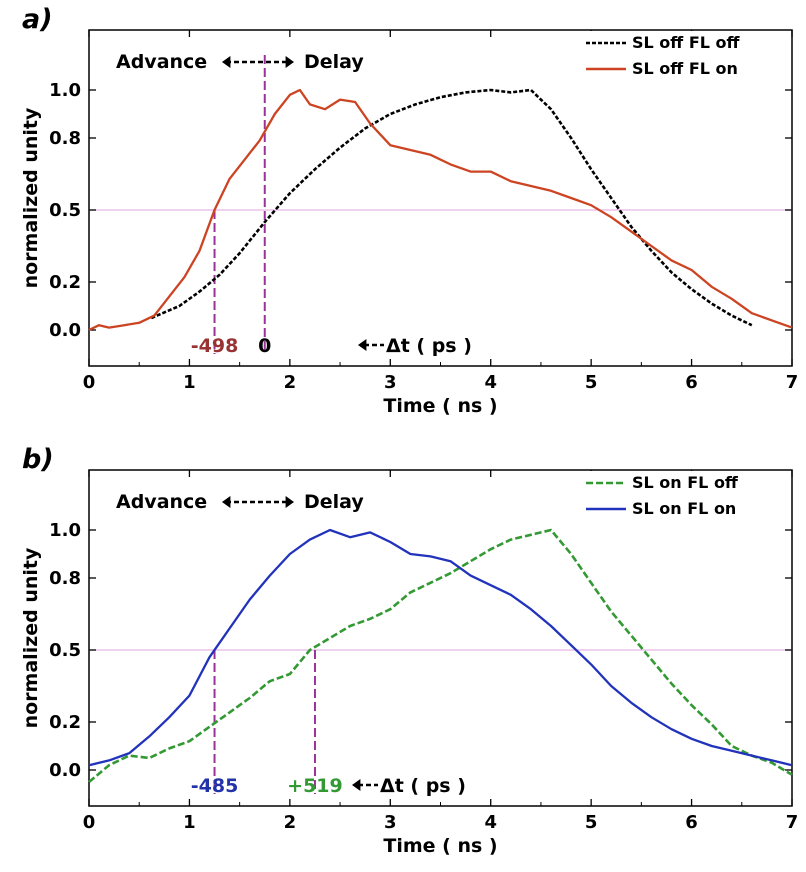 This screenshot has height=872, width=806. What do you see at coordinates (390, 382) in the screenshot?
I see `panel-a-x-tick-label: 3` at bounding box center [390, 382].